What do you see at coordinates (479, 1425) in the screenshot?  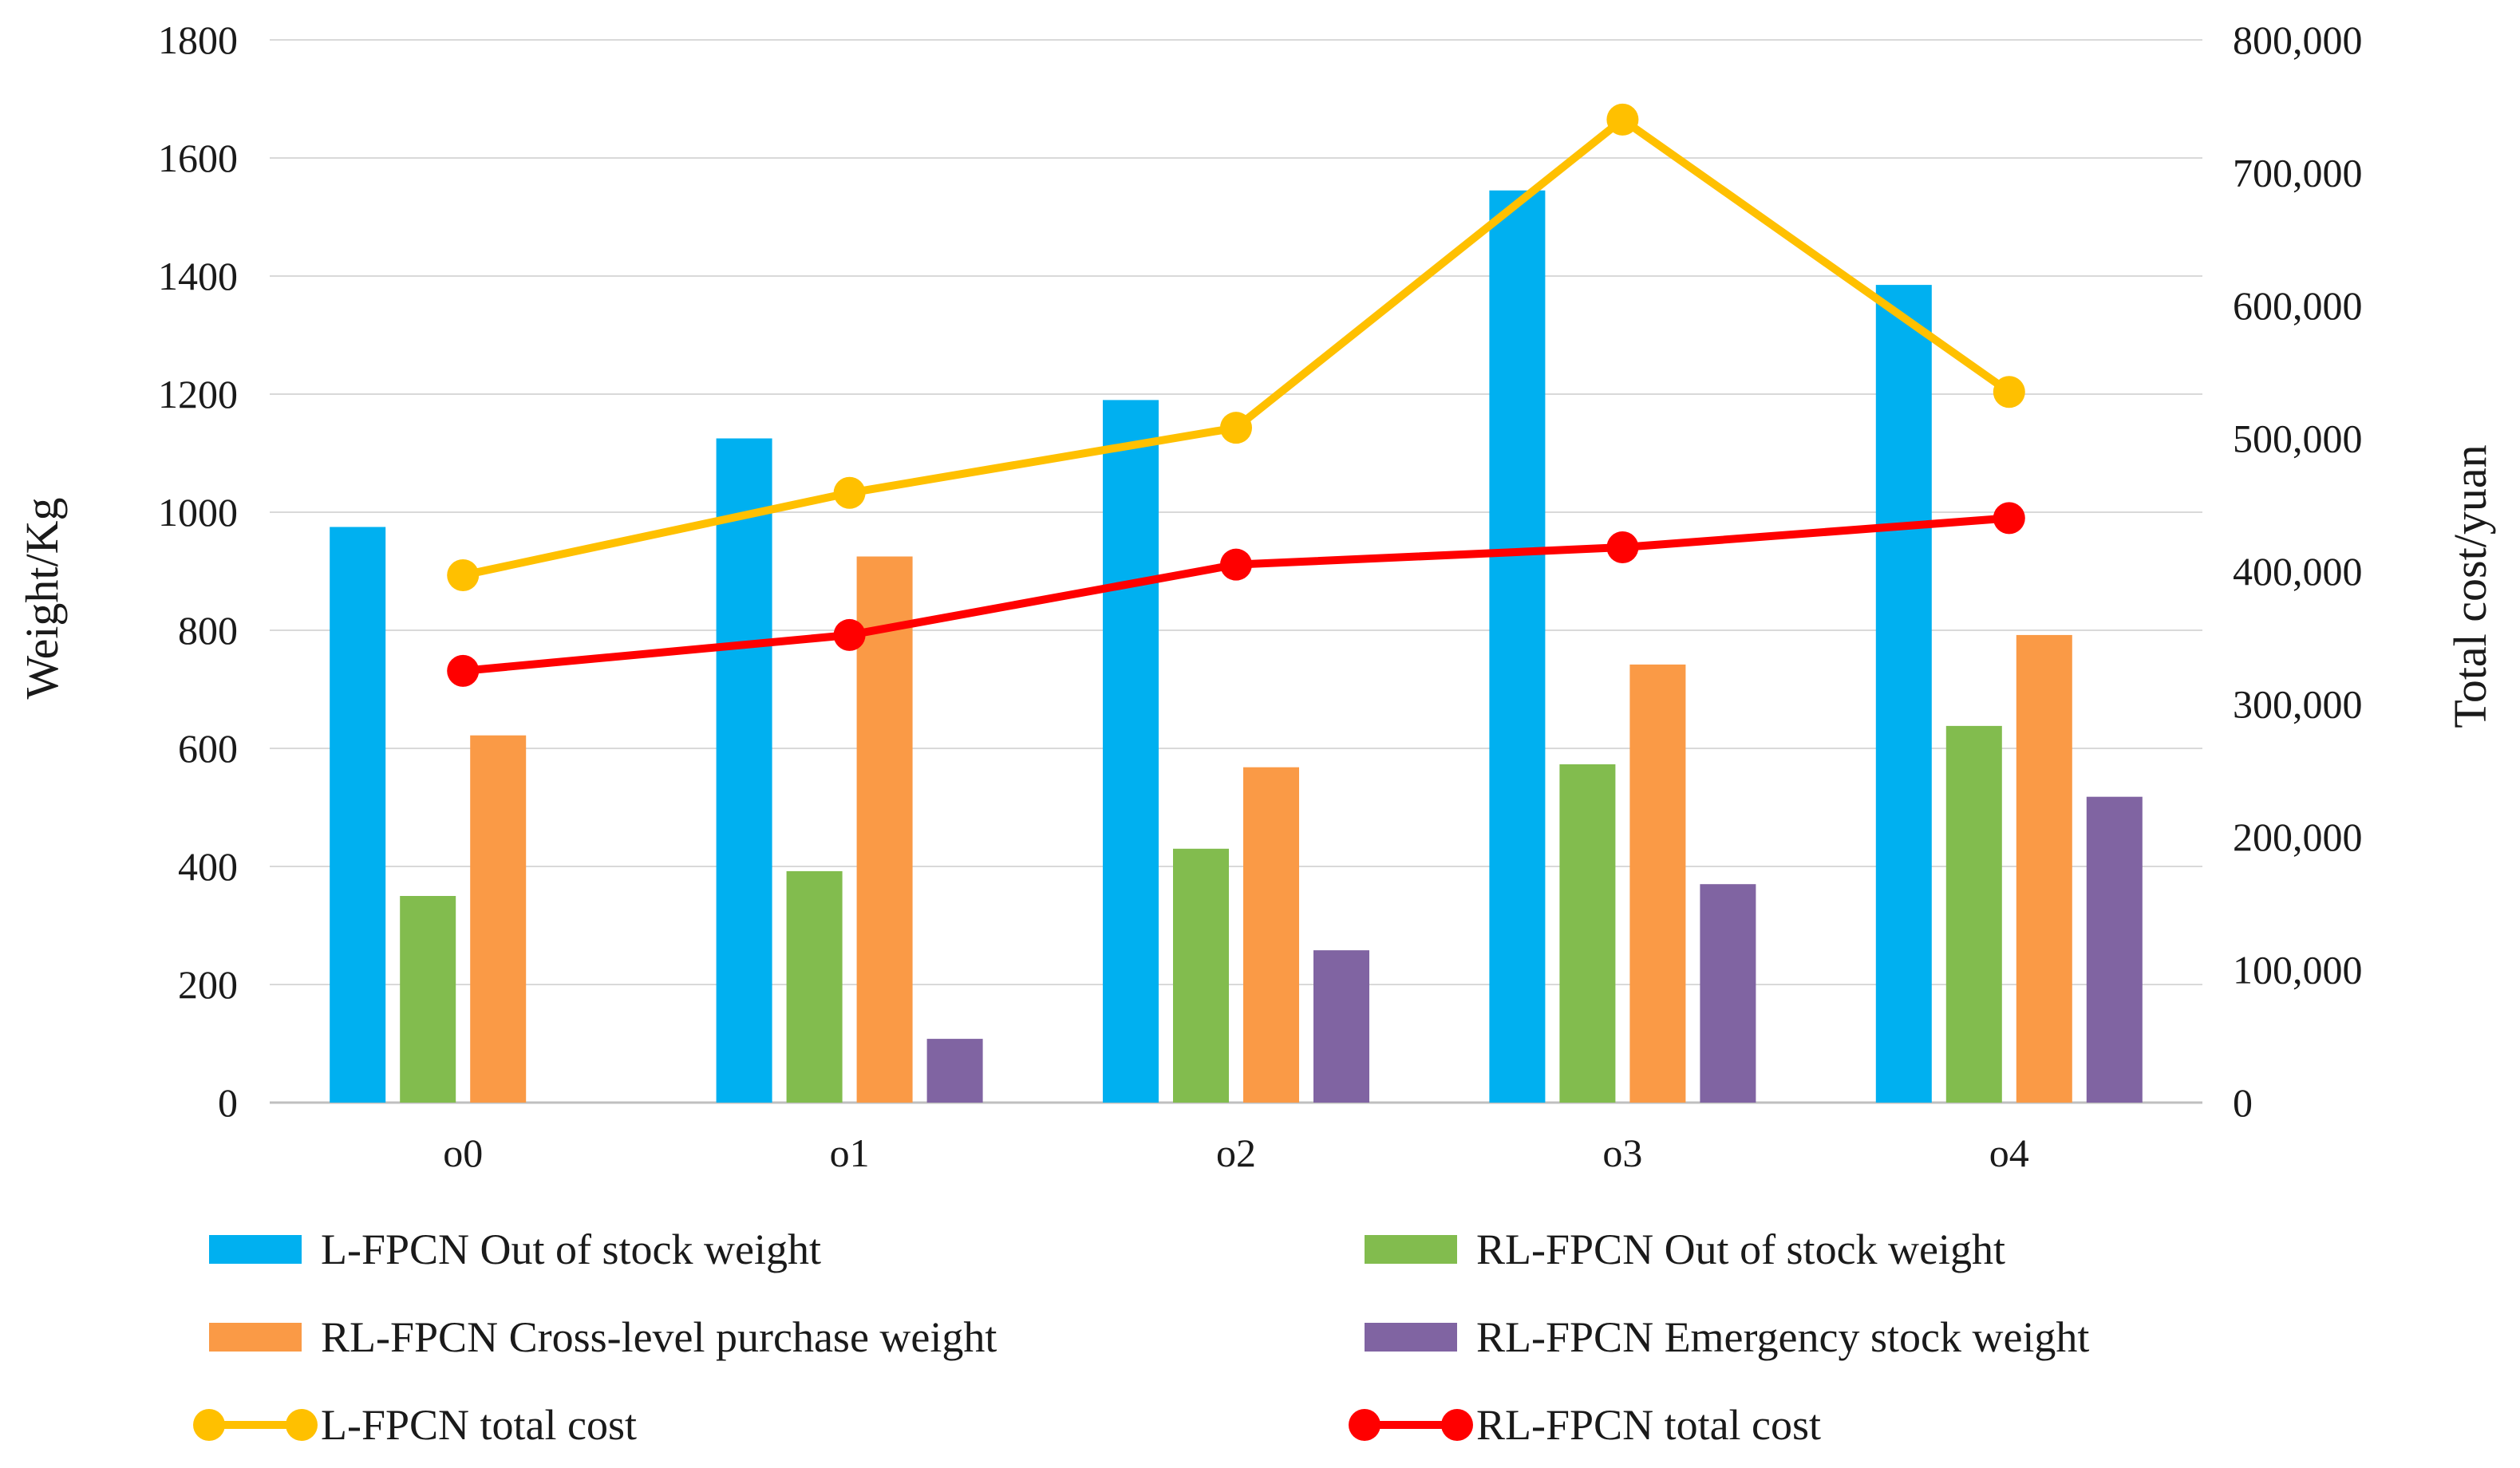 I see `legend-label-l-fpcn-total-cost: L-FPCN total cost` at bounding box center [479, 1425].